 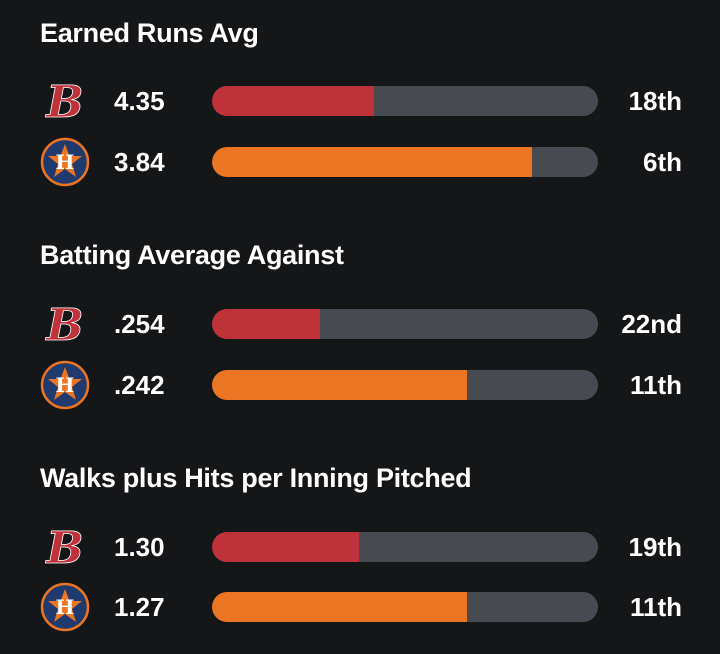 I want to click on team-row-astros: H 1.27 11th, so click(x=360, y=607).